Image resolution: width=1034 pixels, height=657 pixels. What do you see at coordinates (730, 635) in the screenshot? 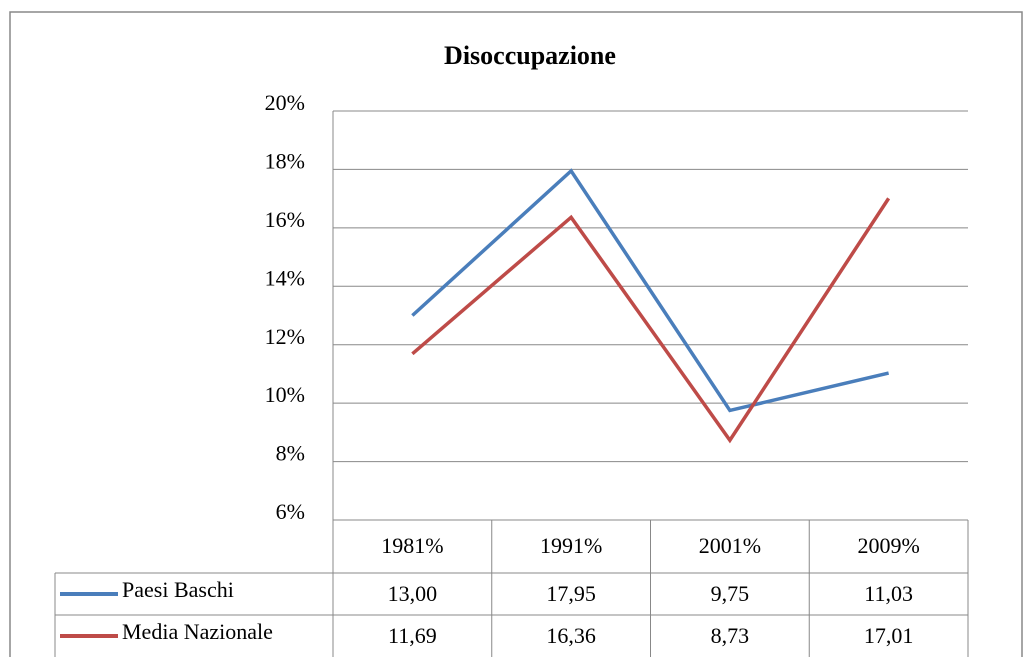
I see `table-value: 8,73` at bounding box center [730, 635].